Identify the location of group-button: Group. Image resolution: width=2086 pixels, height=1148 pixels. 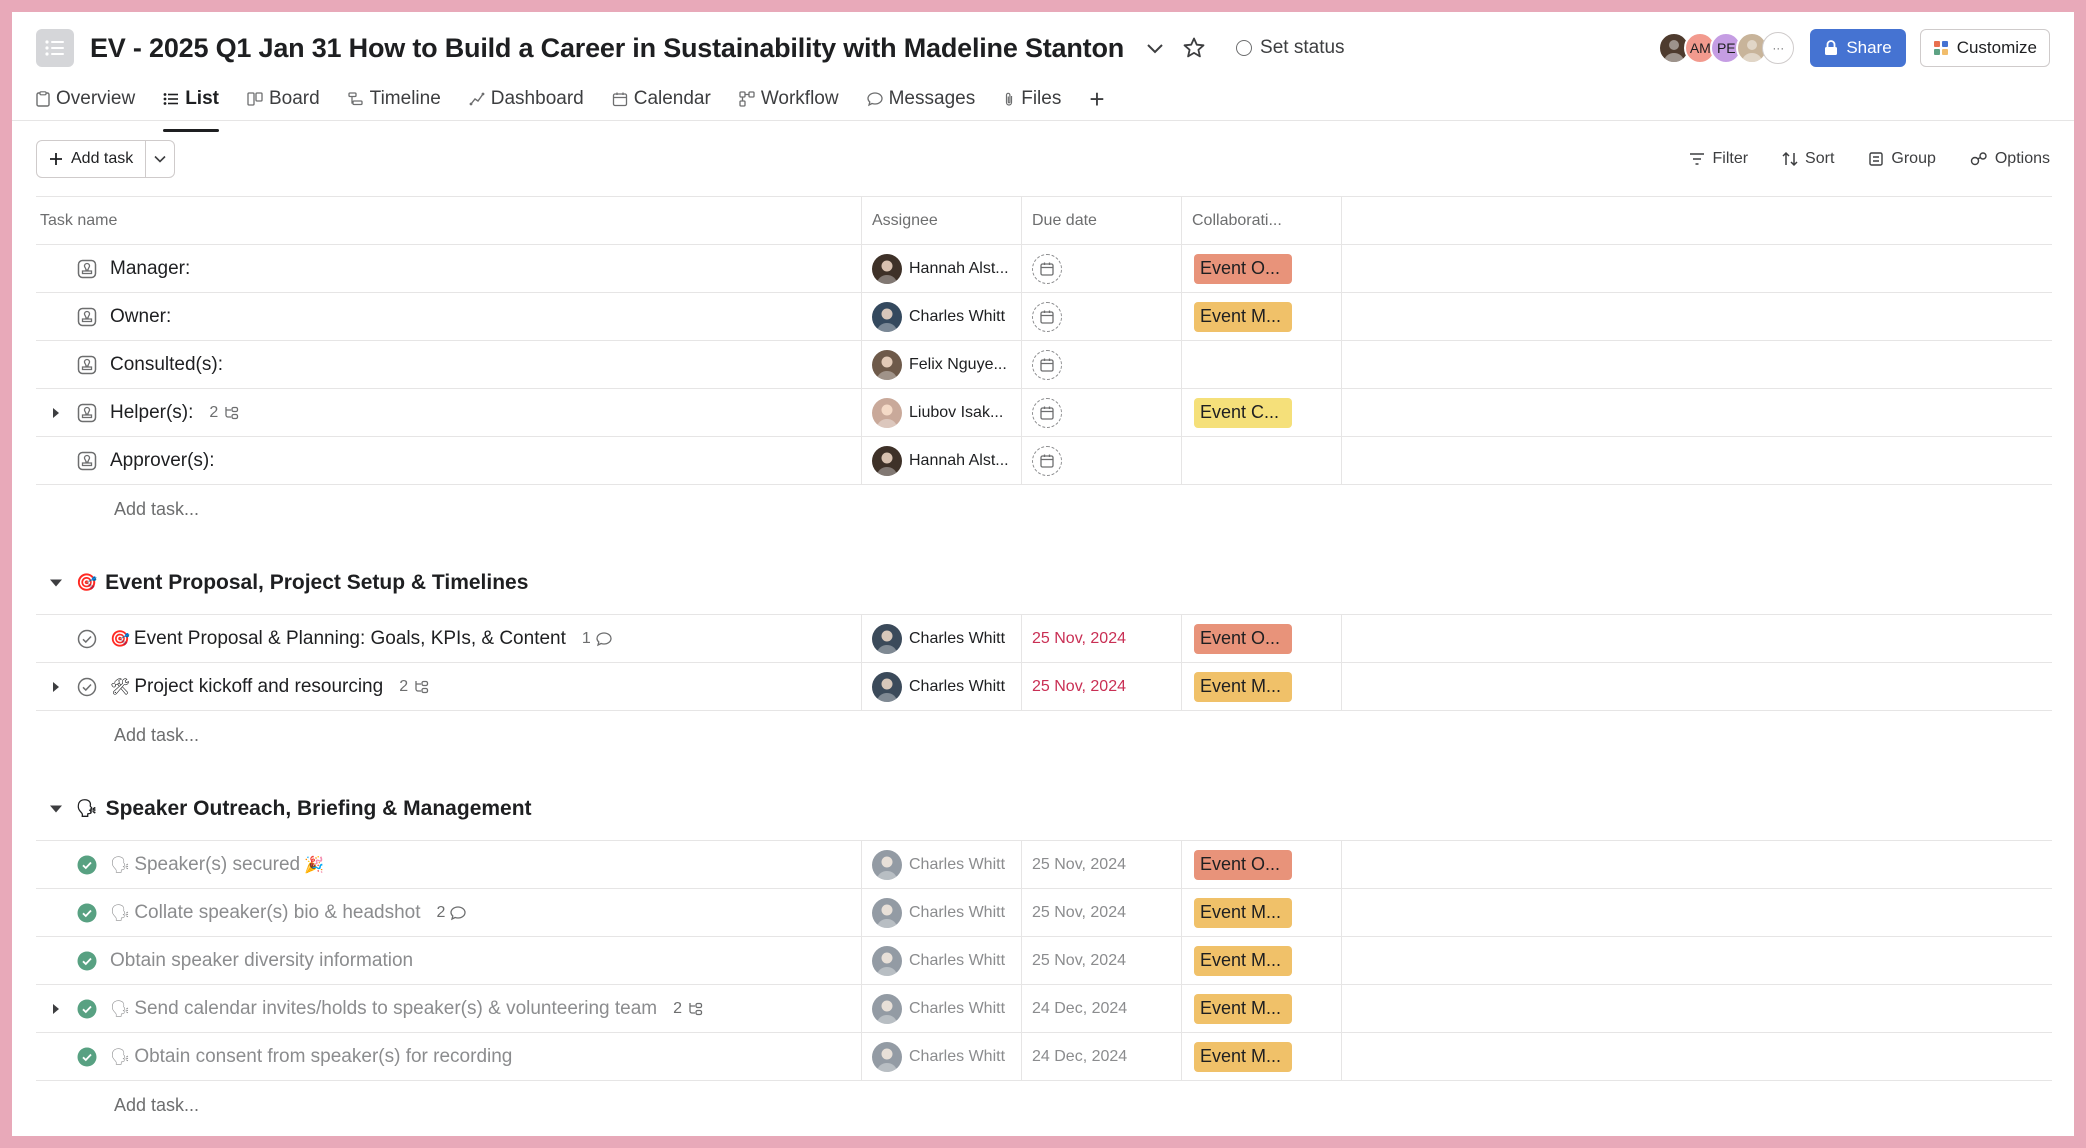
(1902, 159).